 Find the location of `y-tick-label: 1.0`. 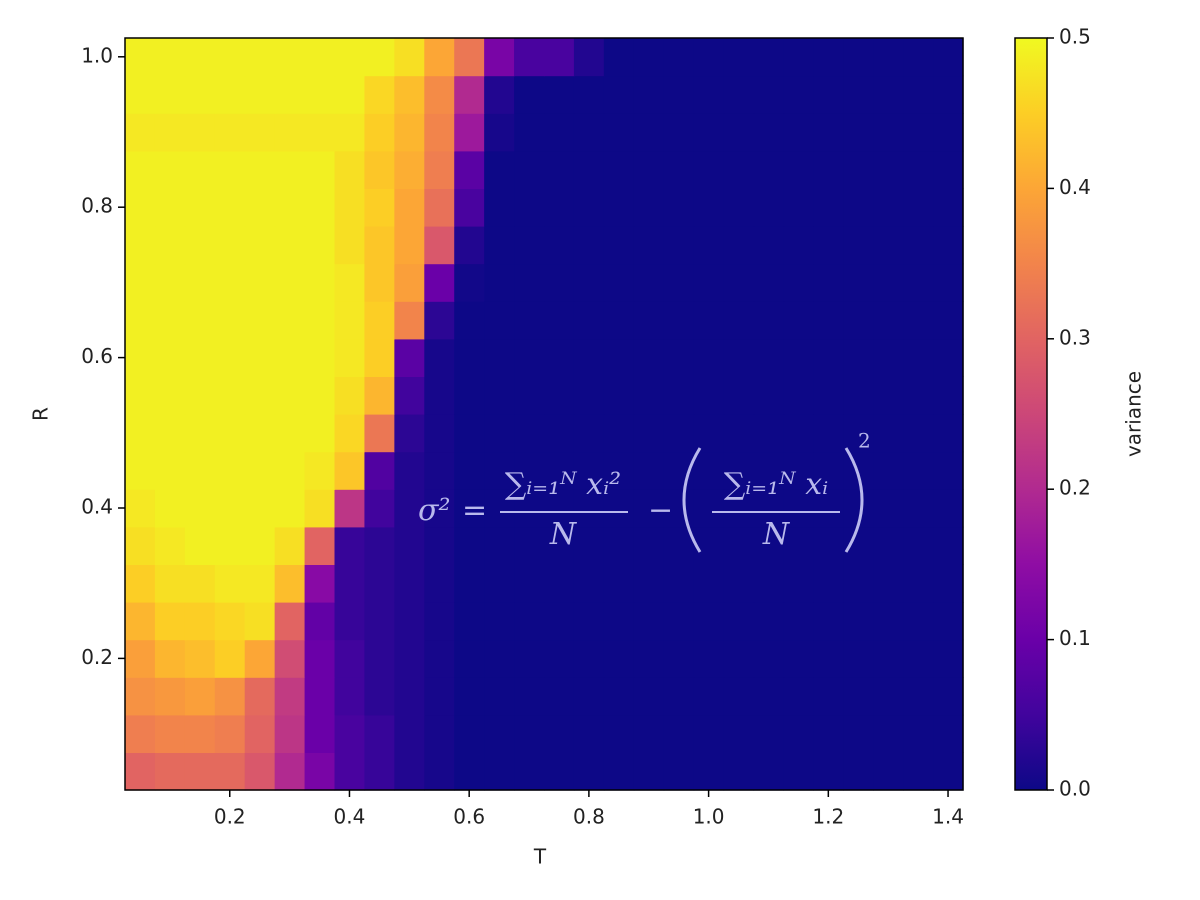

y-tick-label: 1.0 is located at coordinates (97, 55).